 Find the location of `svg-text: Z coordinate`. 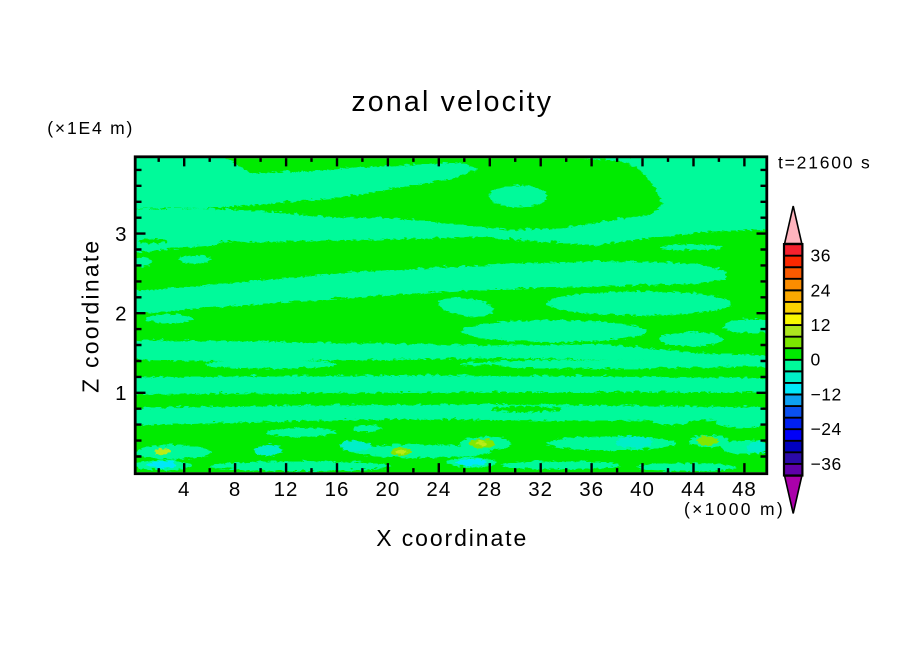

svg-text: Z coordinate is located at coordinates (91, 316).